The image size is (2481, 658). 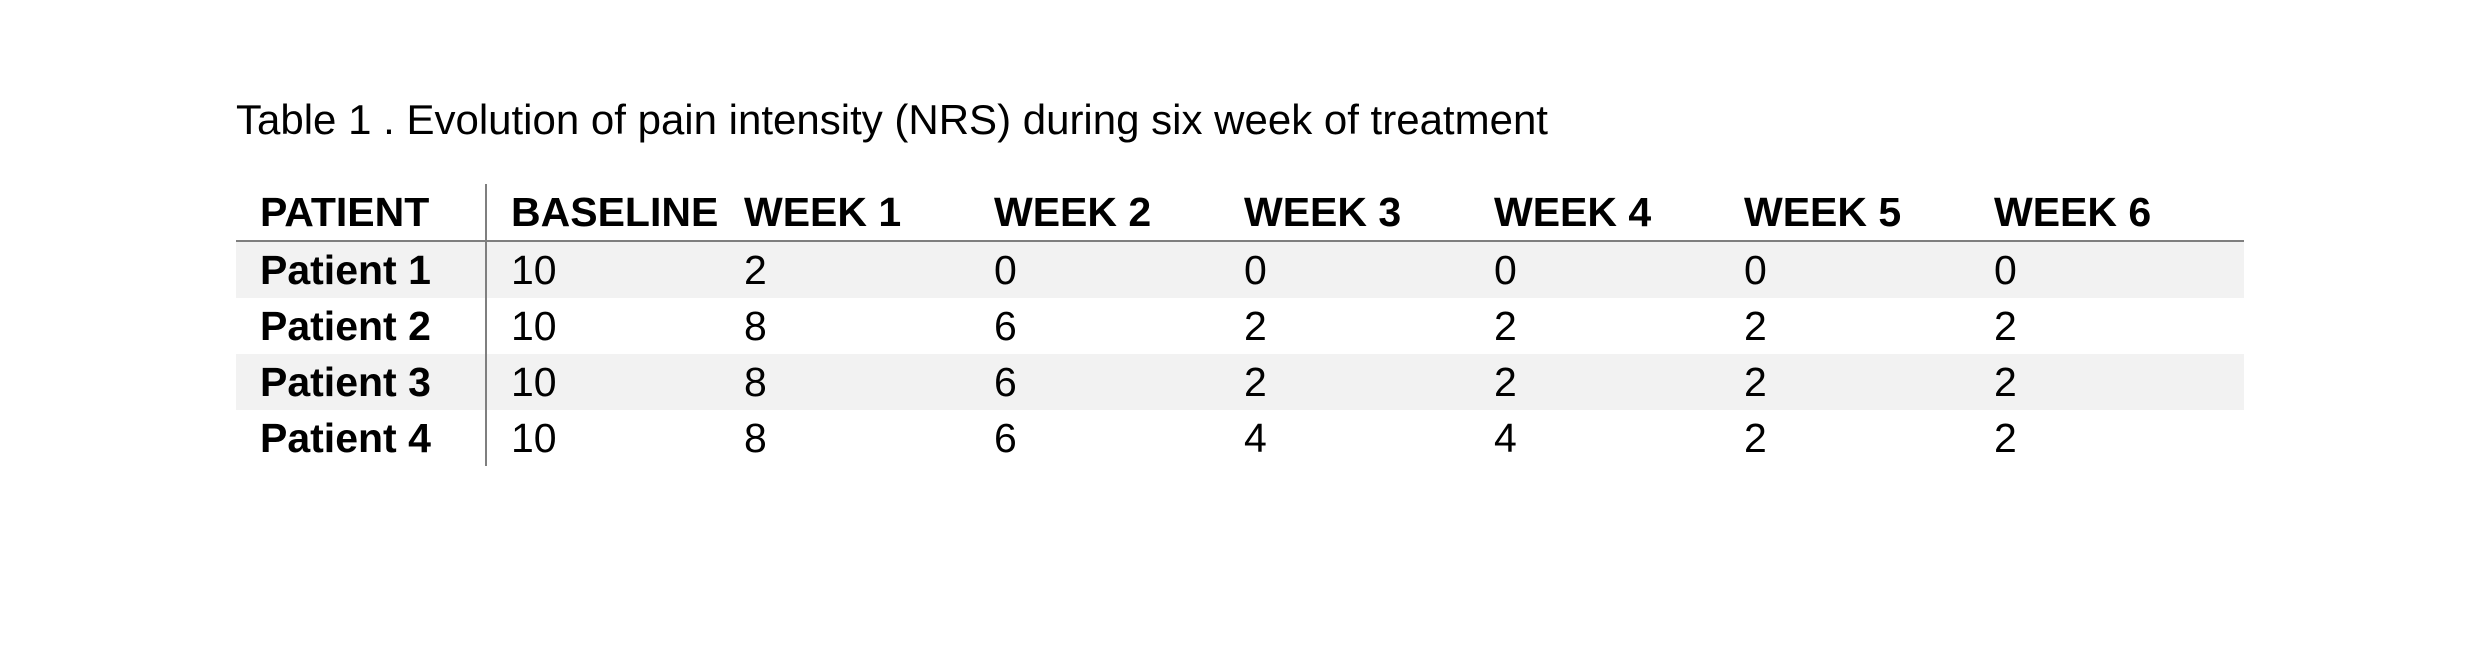 I want to click on column-header-week-3: WEEK 3, so click(x=1369, y=213).